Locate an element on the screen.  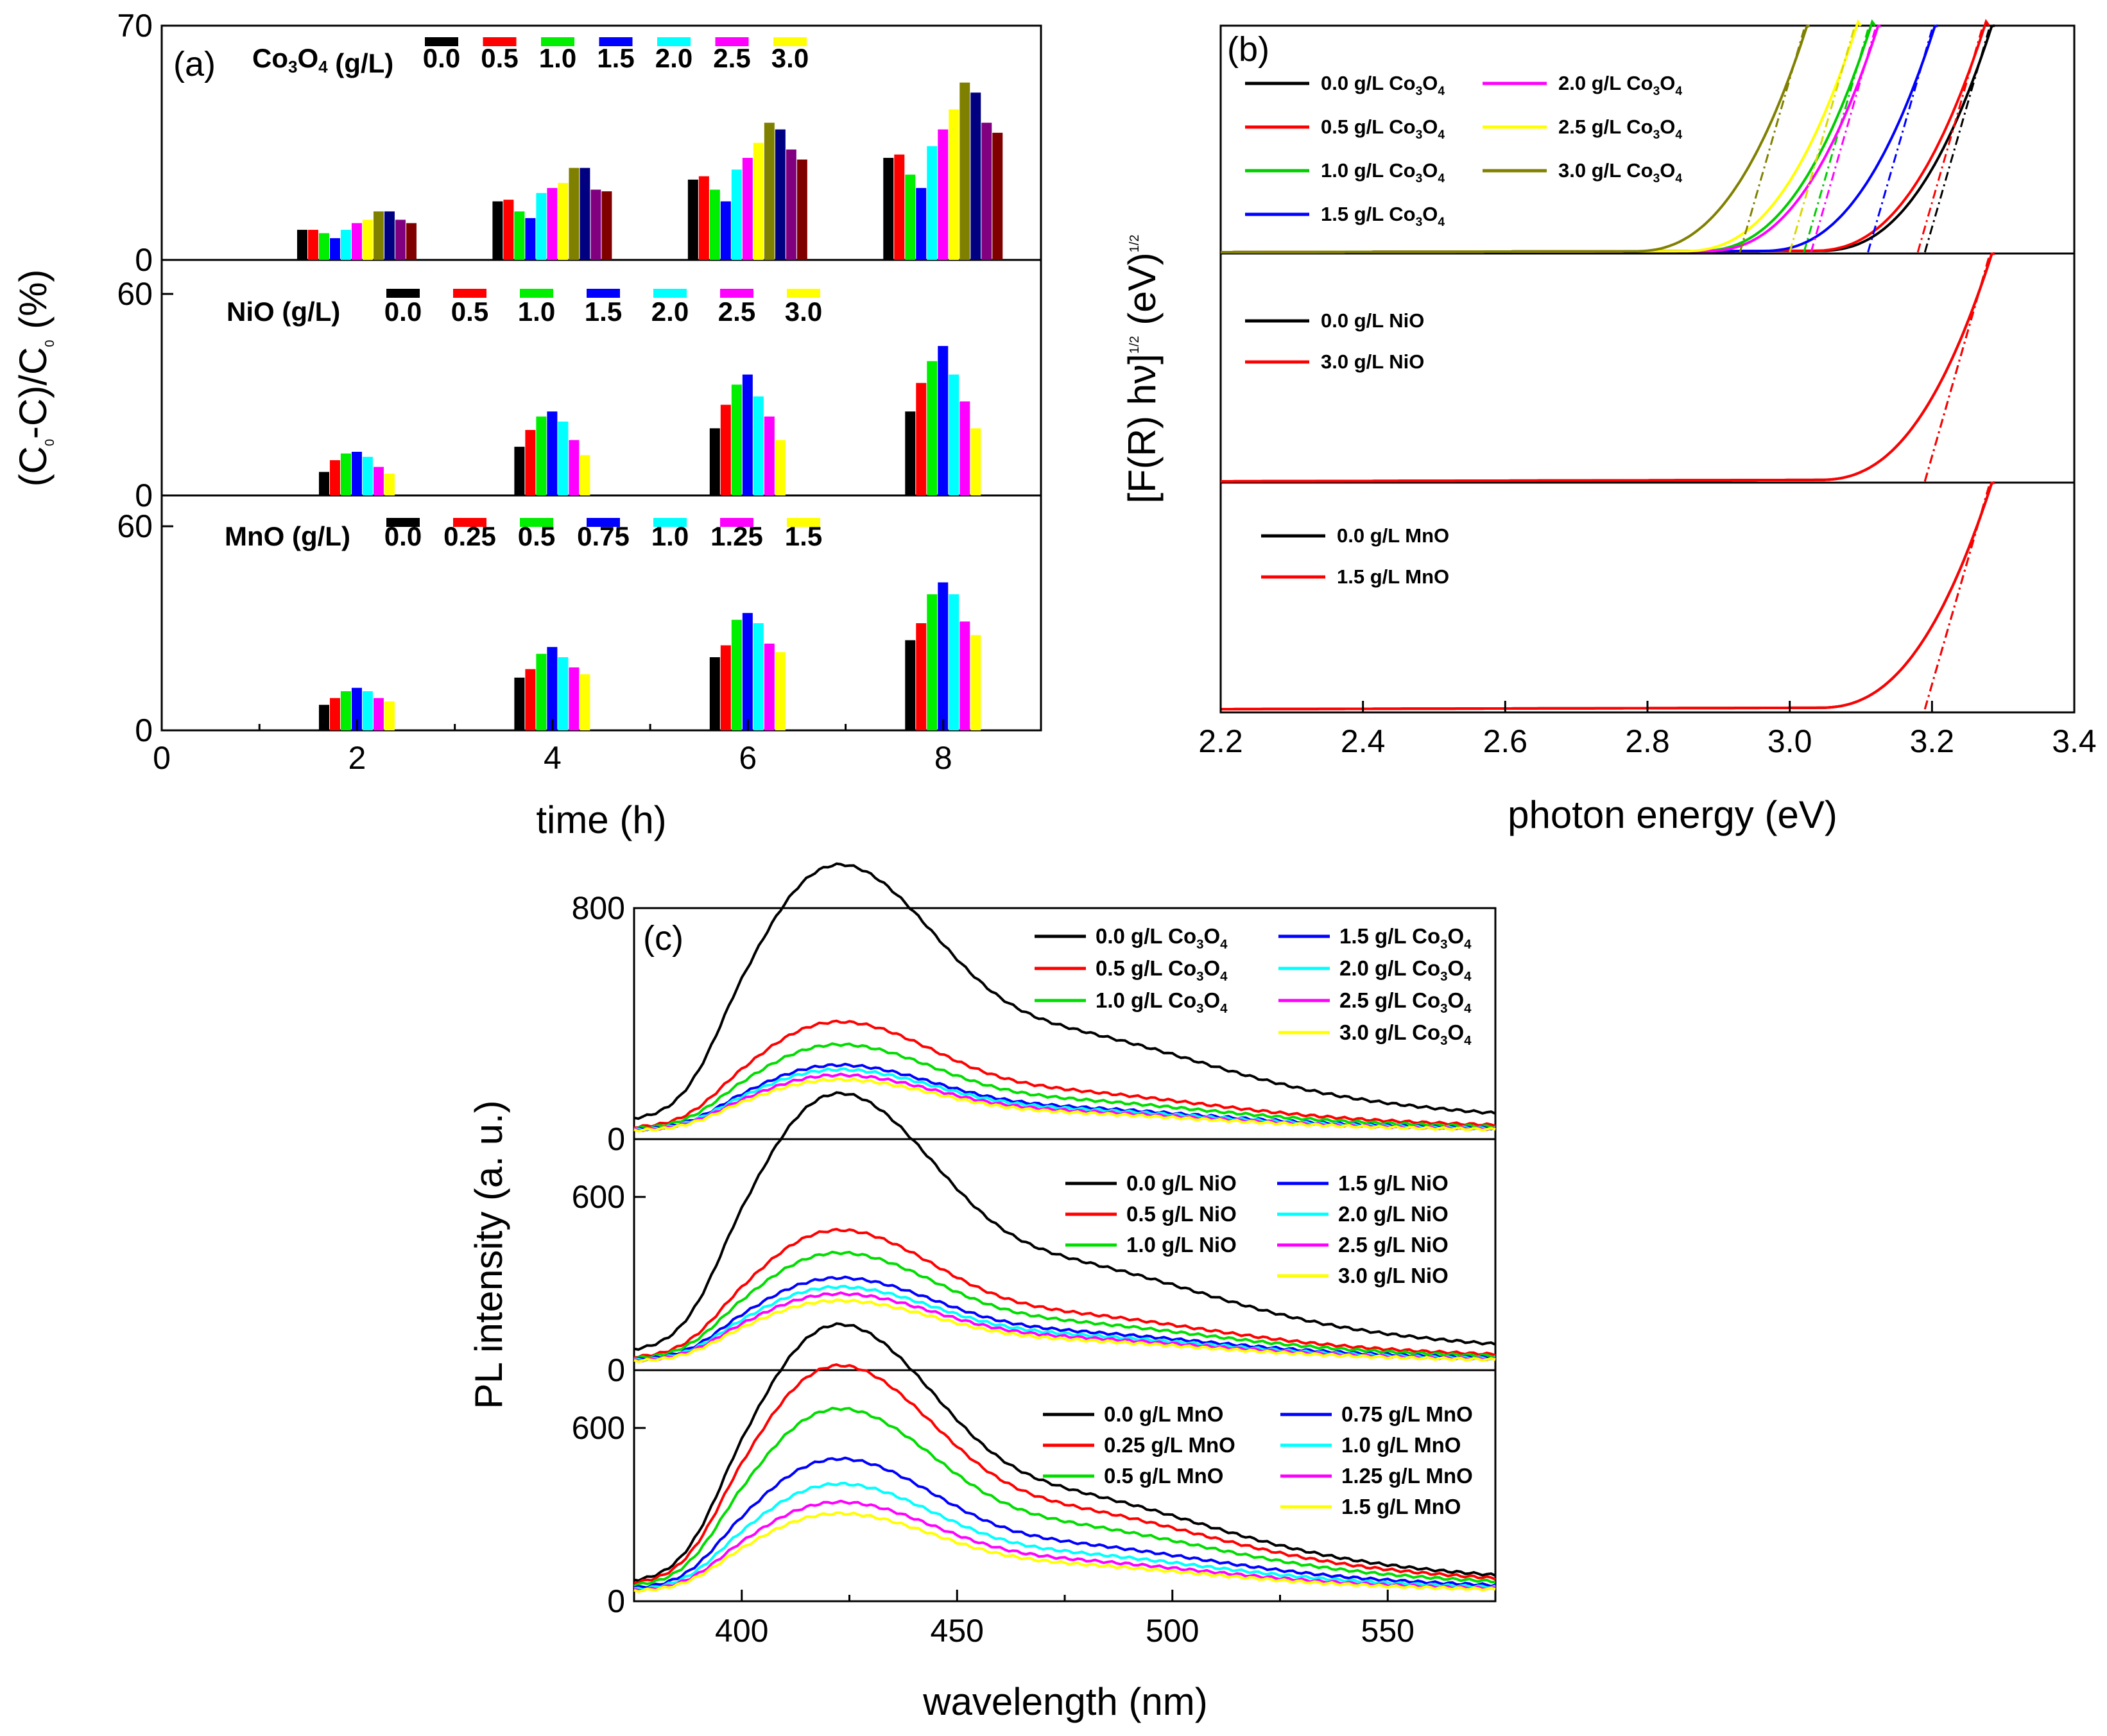
bar-a1-t8-s3 is located at coordinates (943, 420).